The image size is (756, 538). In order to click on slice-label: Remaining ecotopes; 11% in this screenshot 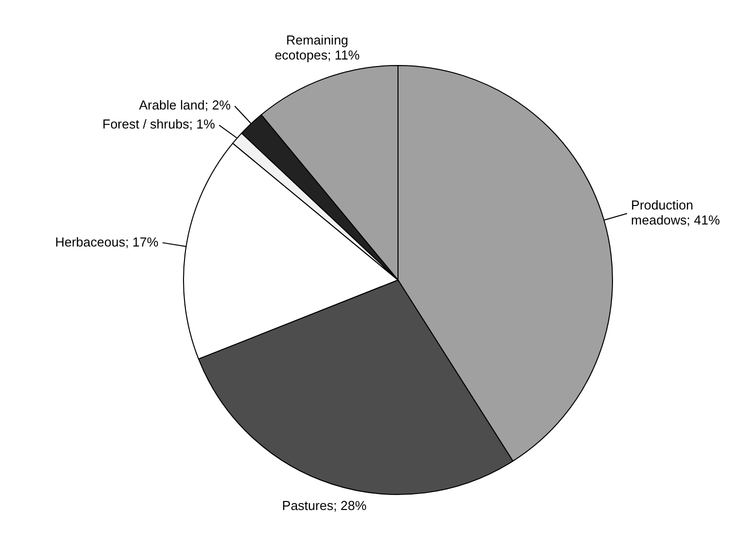, I will do `click(317, 47)`.